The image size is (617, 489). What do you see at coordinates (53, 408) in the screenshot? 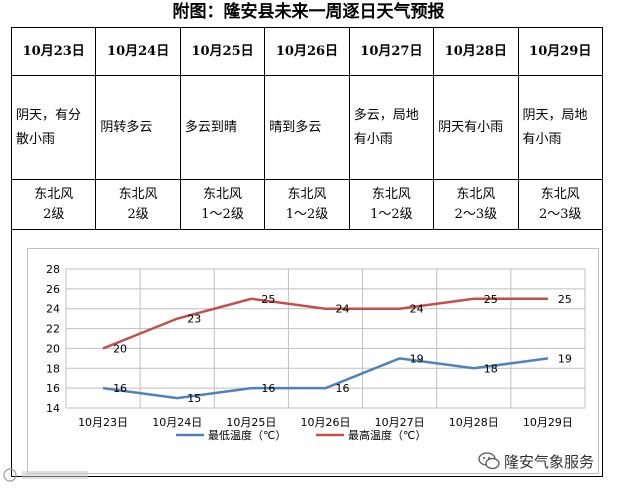
I see `y-tick-label: 14` at bounding box center [53, 408].